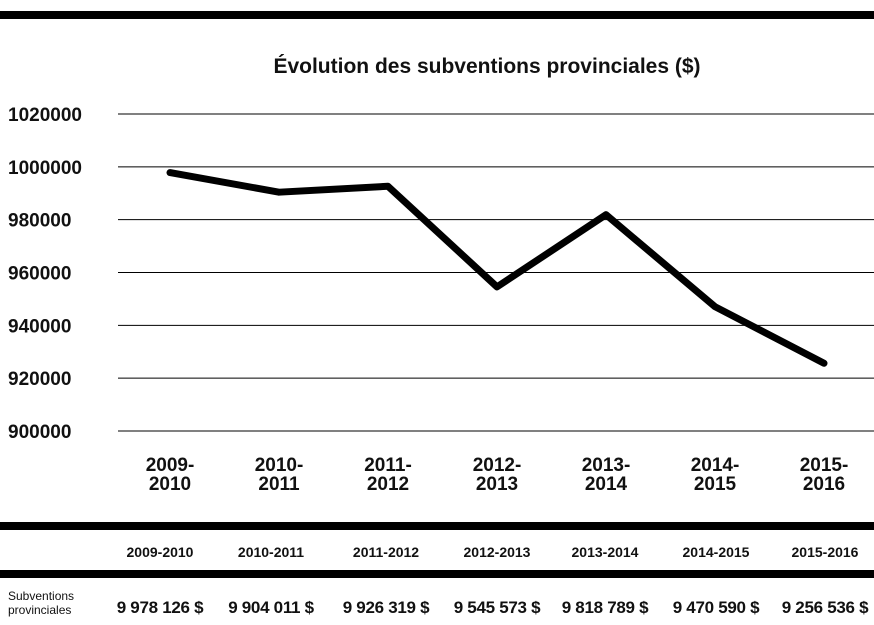 The height and width of the screenshot is (625, 874). Describe the element at coordinates (824, 484) in the screenshot. I see `x-tick-label: 2016` at that location.